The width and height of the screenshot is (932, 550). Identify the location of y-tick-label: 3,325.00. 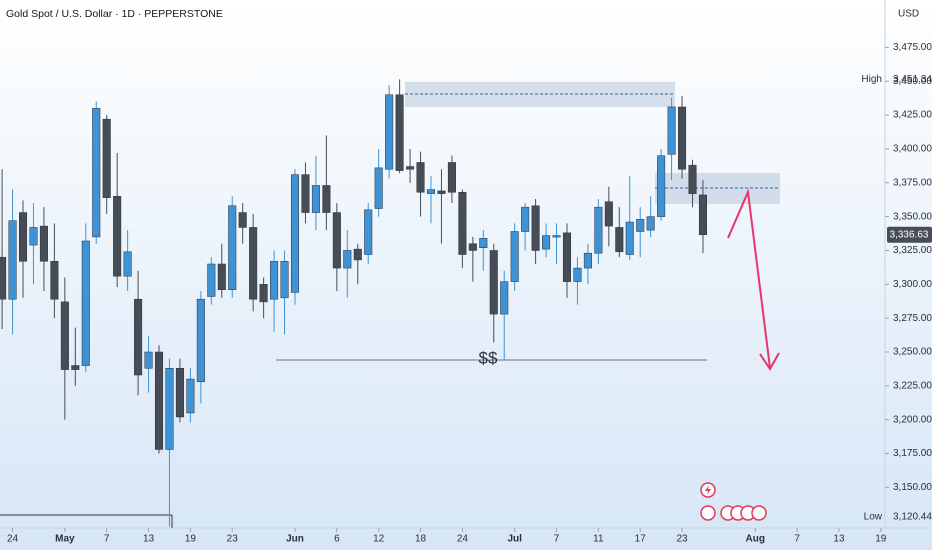
(912, 250).